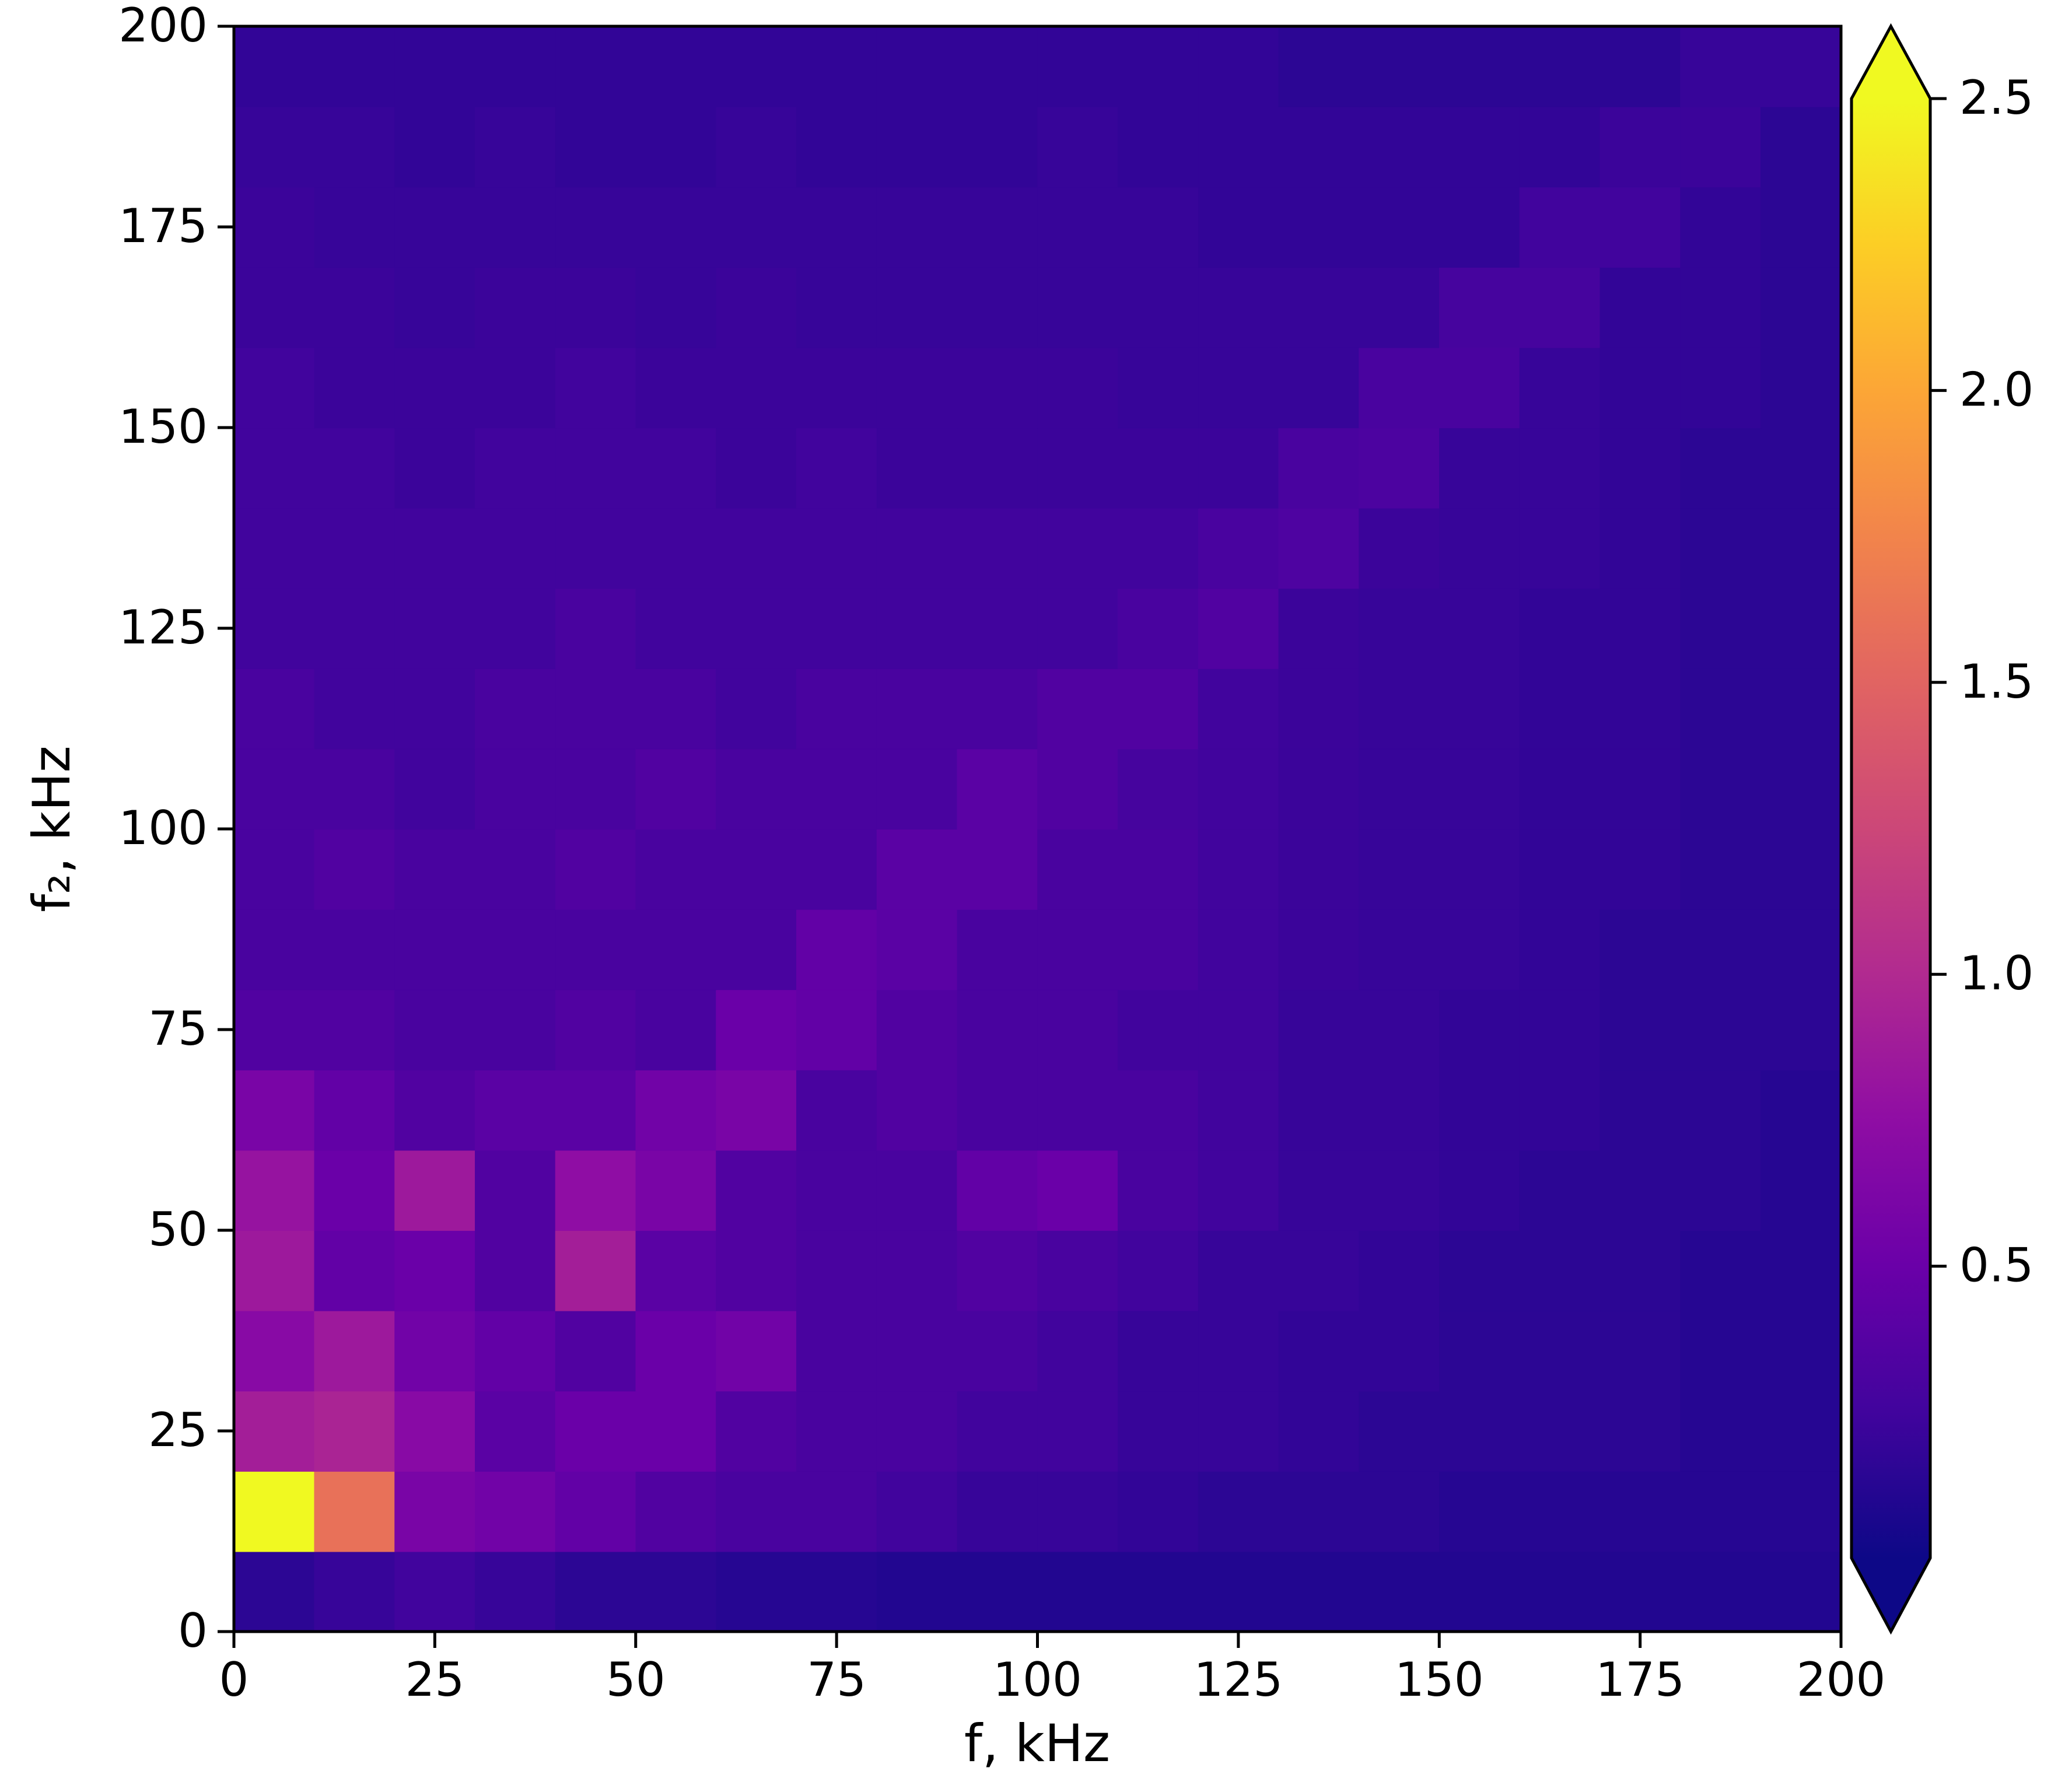  What do you see at coordinates (1891, 829) in the screenshot?
I see `colorbar-outline` at bounding box center [1891, 829].